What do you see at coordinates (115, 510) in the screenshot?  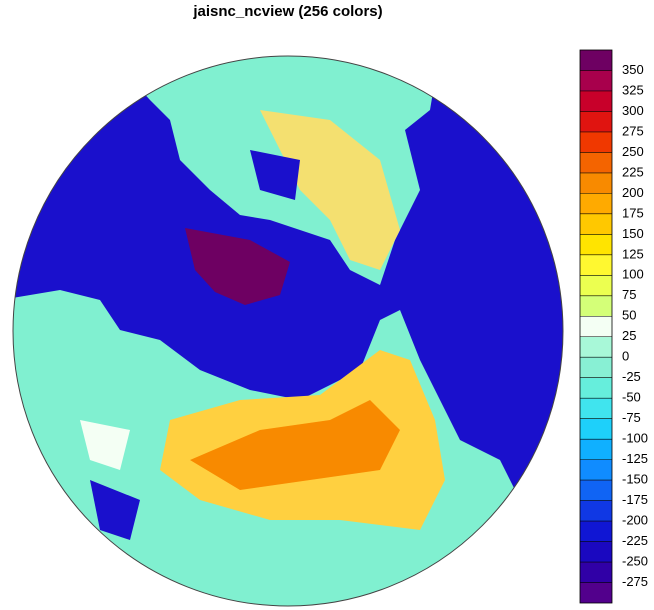 I see `sea` at bounding box center [115, 510].